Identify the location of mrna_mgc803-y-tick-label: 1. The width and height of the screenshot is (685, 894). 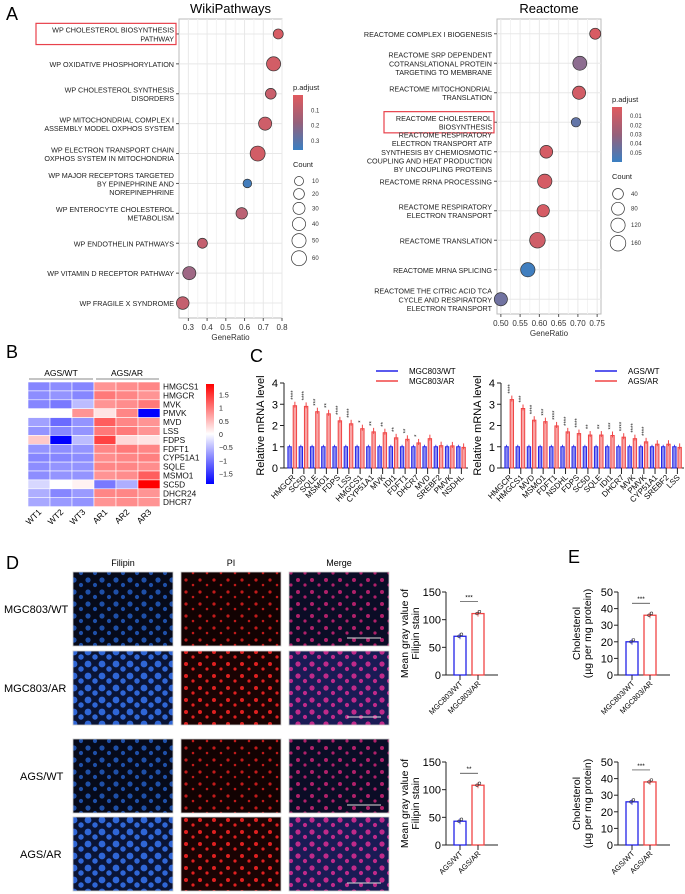
(275, 448).